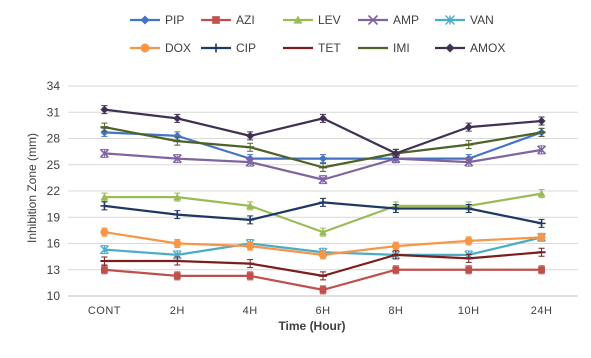 This screenshot has width=591, height=358. I want to click on series-tet, so click(323, 264).